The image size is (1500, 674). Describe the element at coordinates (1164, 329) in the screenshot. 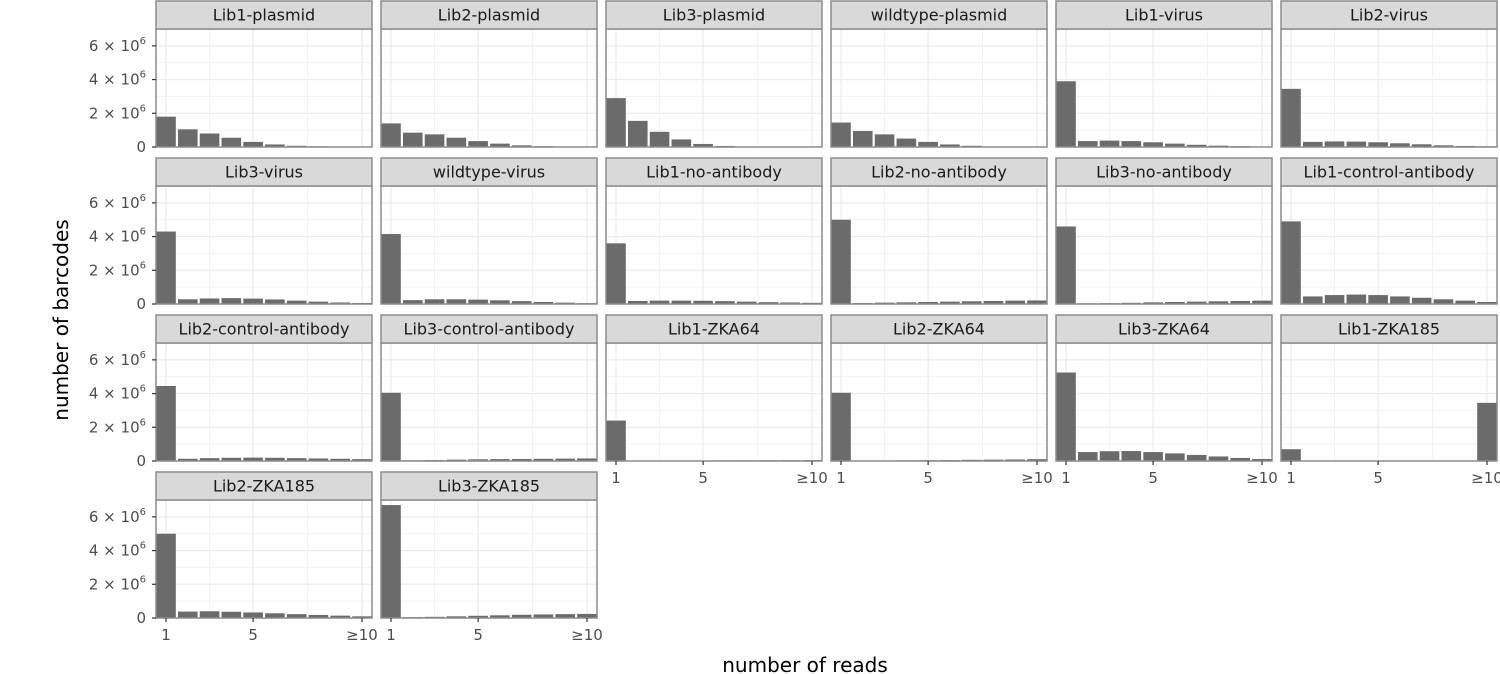

I see `facet-label: Lib3-ZKA64` at that location.